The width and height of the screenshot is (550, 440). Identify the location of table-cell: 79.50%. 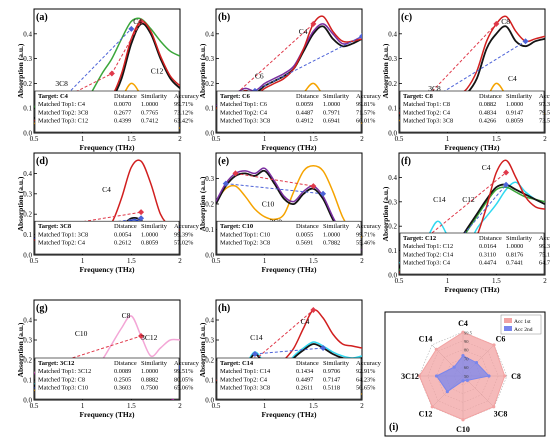
(544, 112).